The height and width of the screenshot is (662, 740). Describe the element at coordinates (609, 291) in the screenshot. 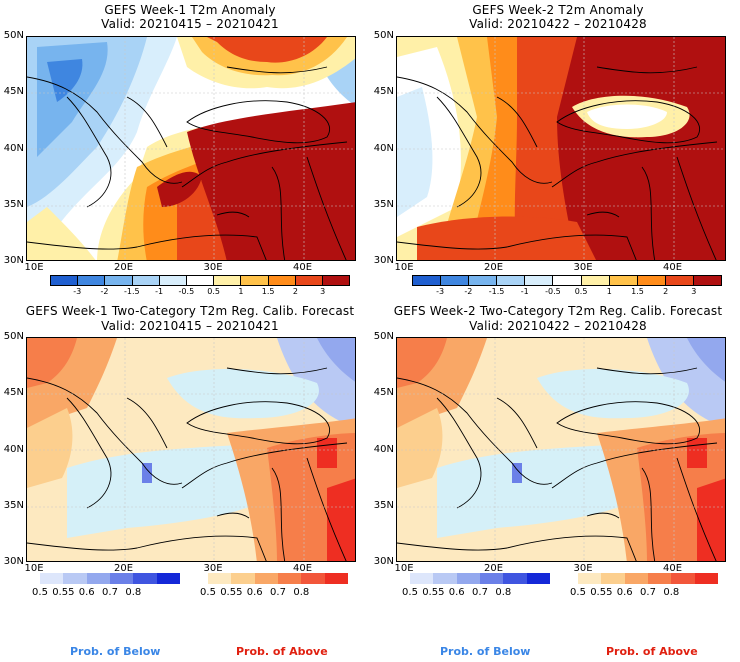

I see `colorbar-tick: 1` at that location.